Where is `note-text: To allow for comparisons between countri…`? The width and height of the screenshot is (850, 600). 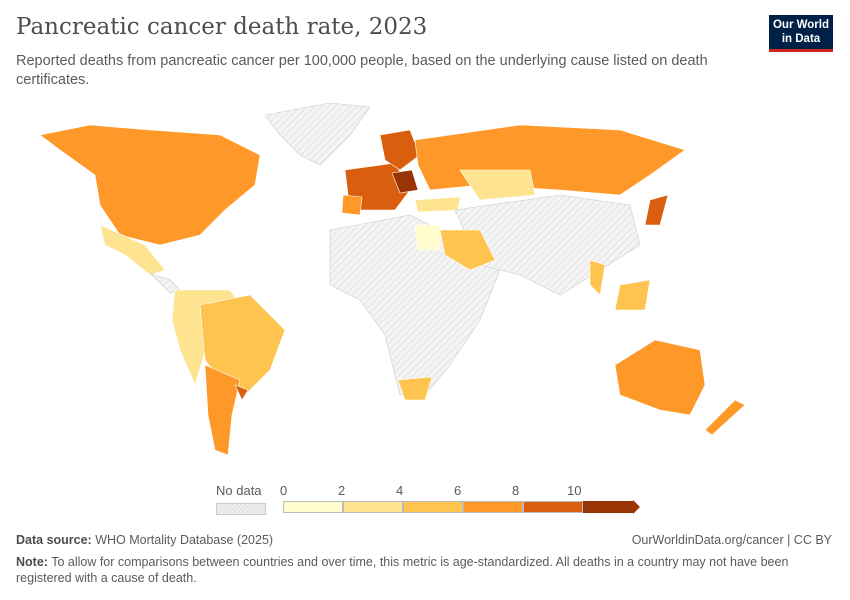
note-text: To allow for comparisons between countri… is located at coordinates (402, 570).